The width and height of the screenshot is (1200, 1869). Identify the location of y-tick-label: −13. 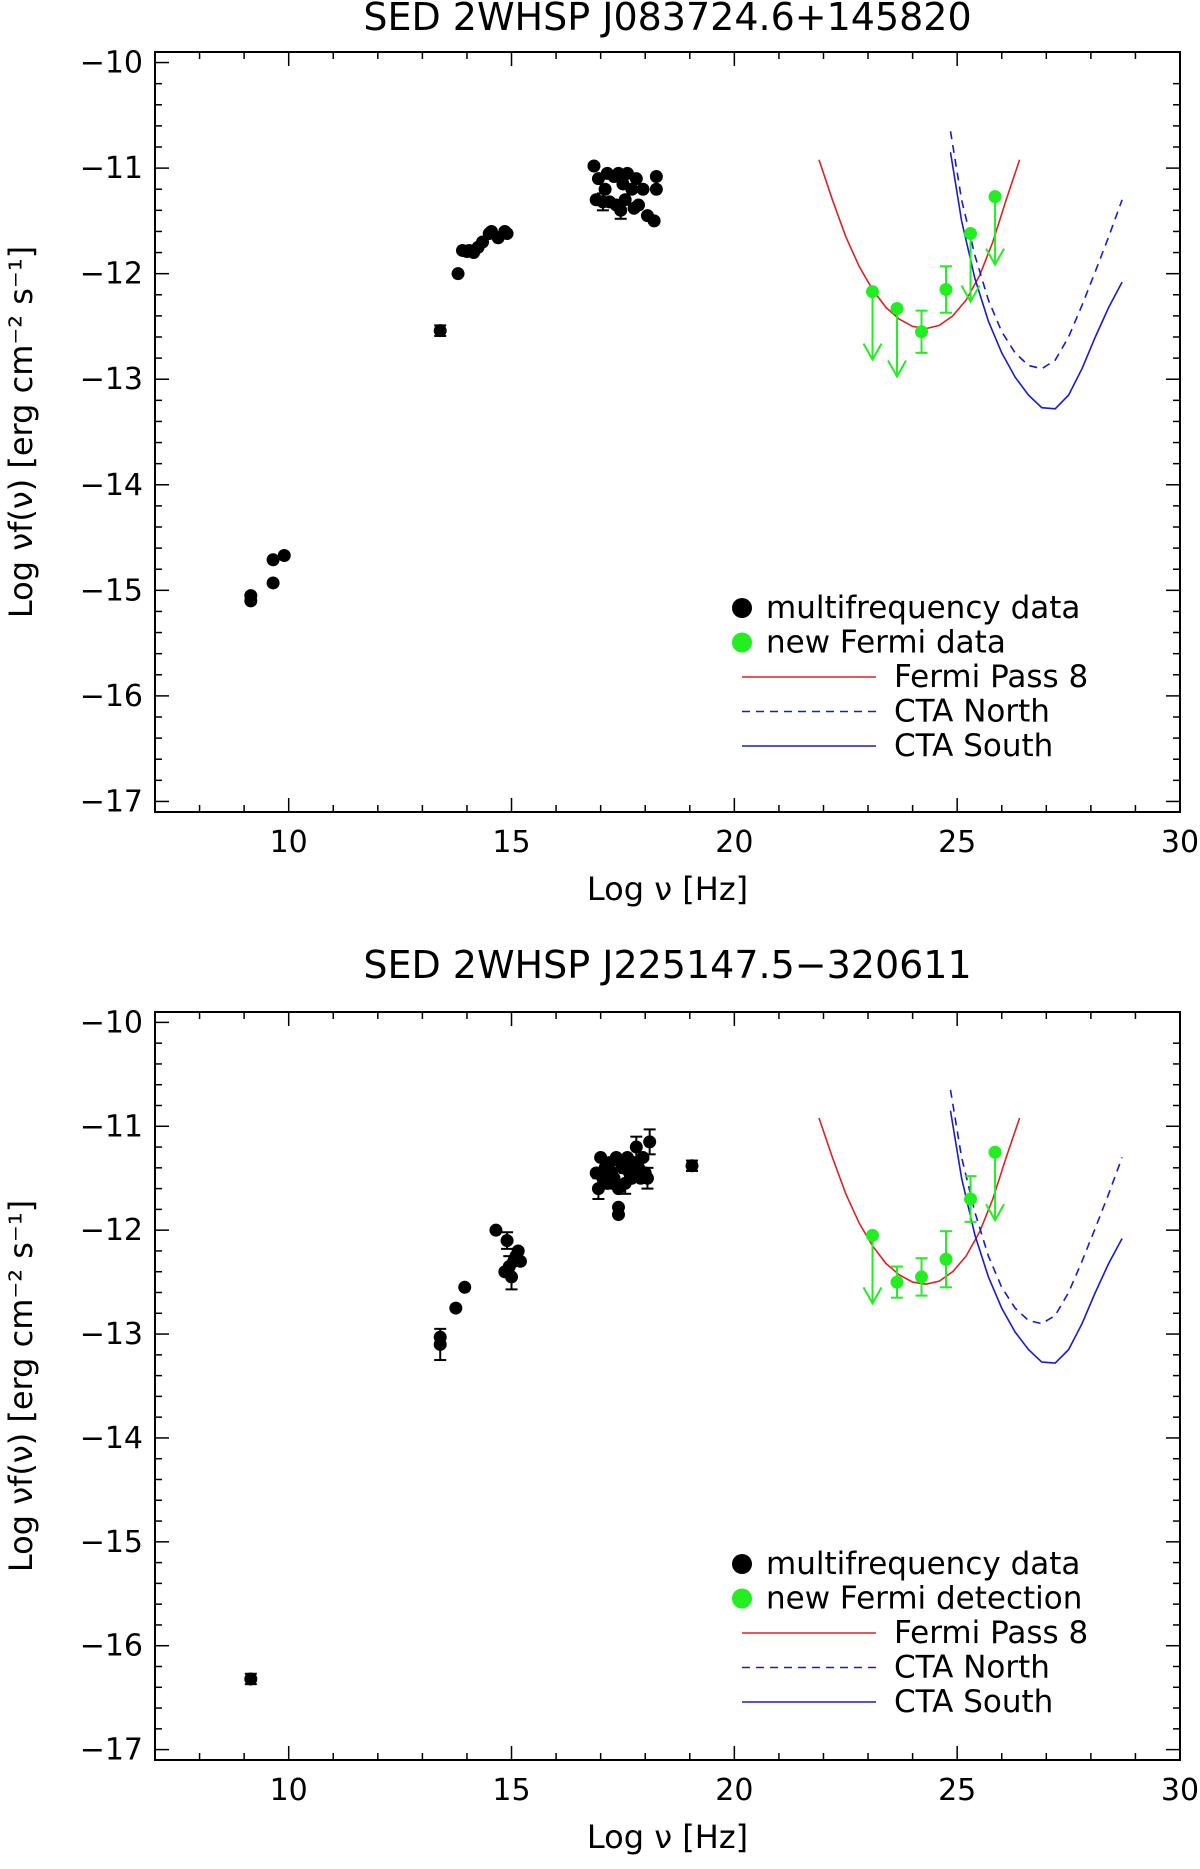
(111, 379).